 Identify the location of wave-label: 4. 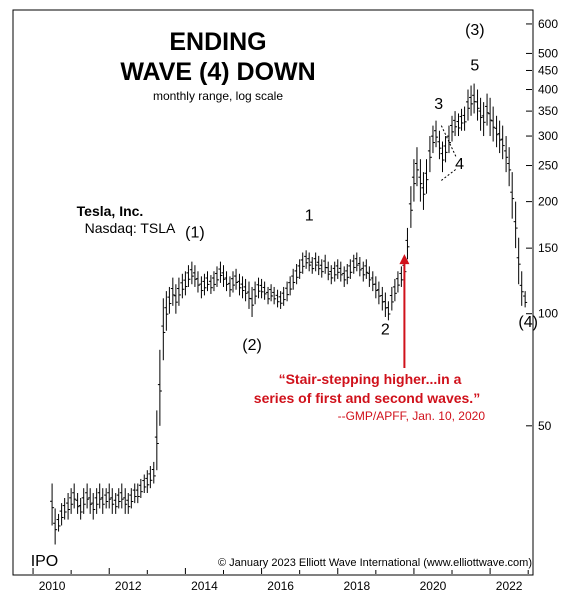
(459, 164).